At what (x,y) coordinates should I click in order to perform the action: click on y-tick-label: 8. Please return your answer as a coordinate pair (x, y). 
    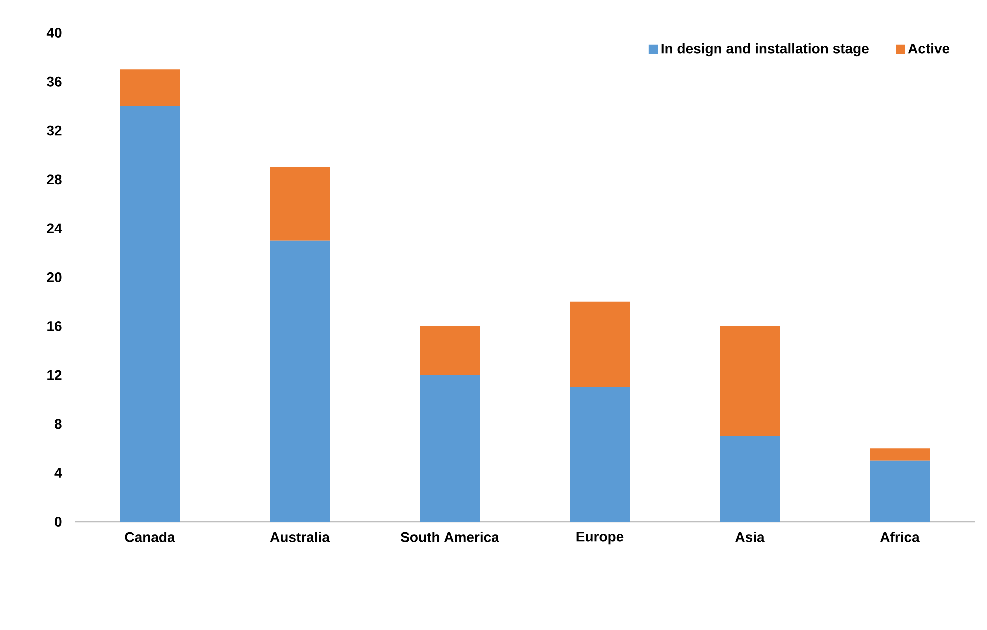
    Looking at the image, I should click on (58, 424).